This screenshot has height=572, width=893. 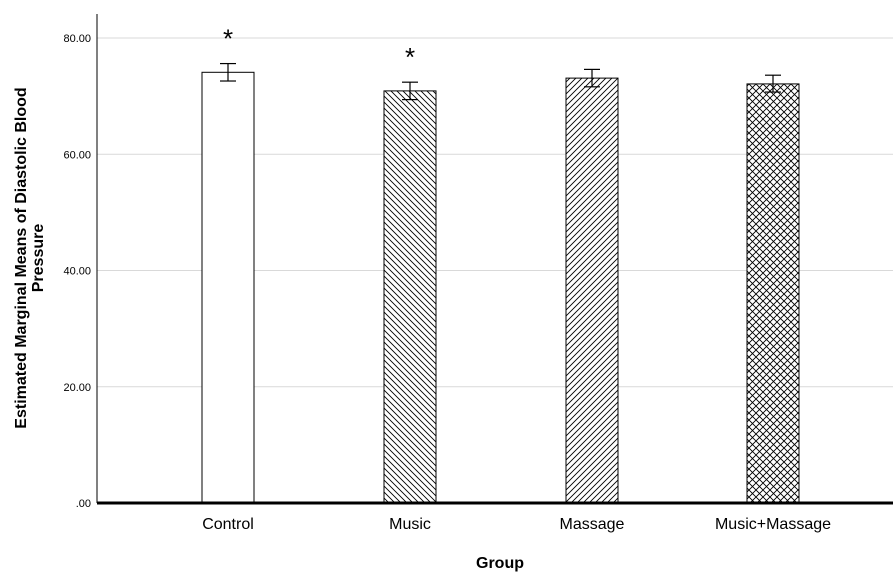 What do you see at coordinates (228, 524) in the screenshot?
I see `x-category-label: Control` at bounding box center [228, 524].